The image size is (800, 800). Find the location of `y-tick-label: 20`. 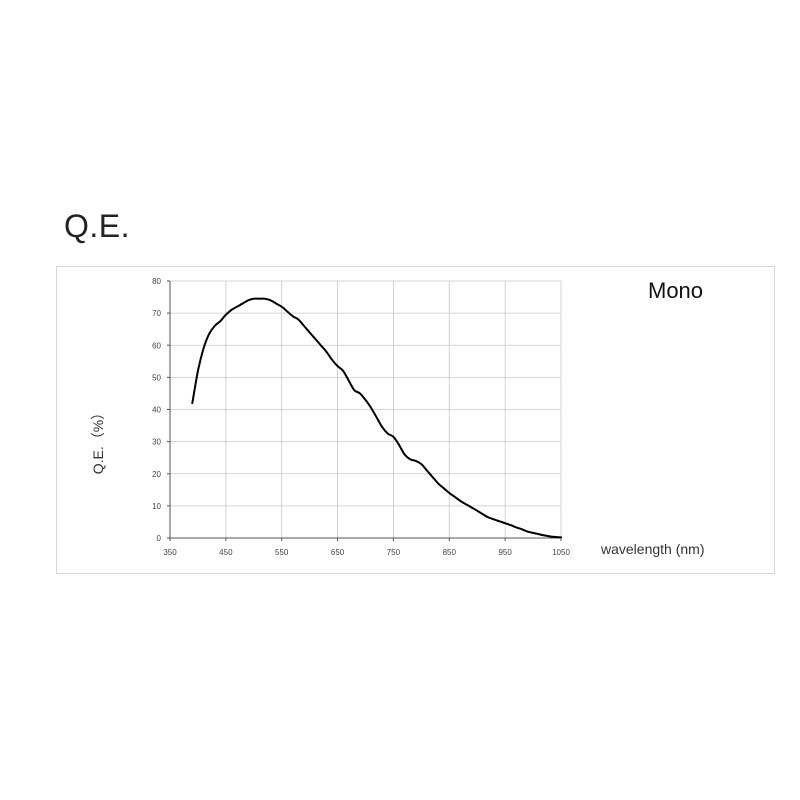

y-tick-label: 20 is located at coordinates (156, 474).